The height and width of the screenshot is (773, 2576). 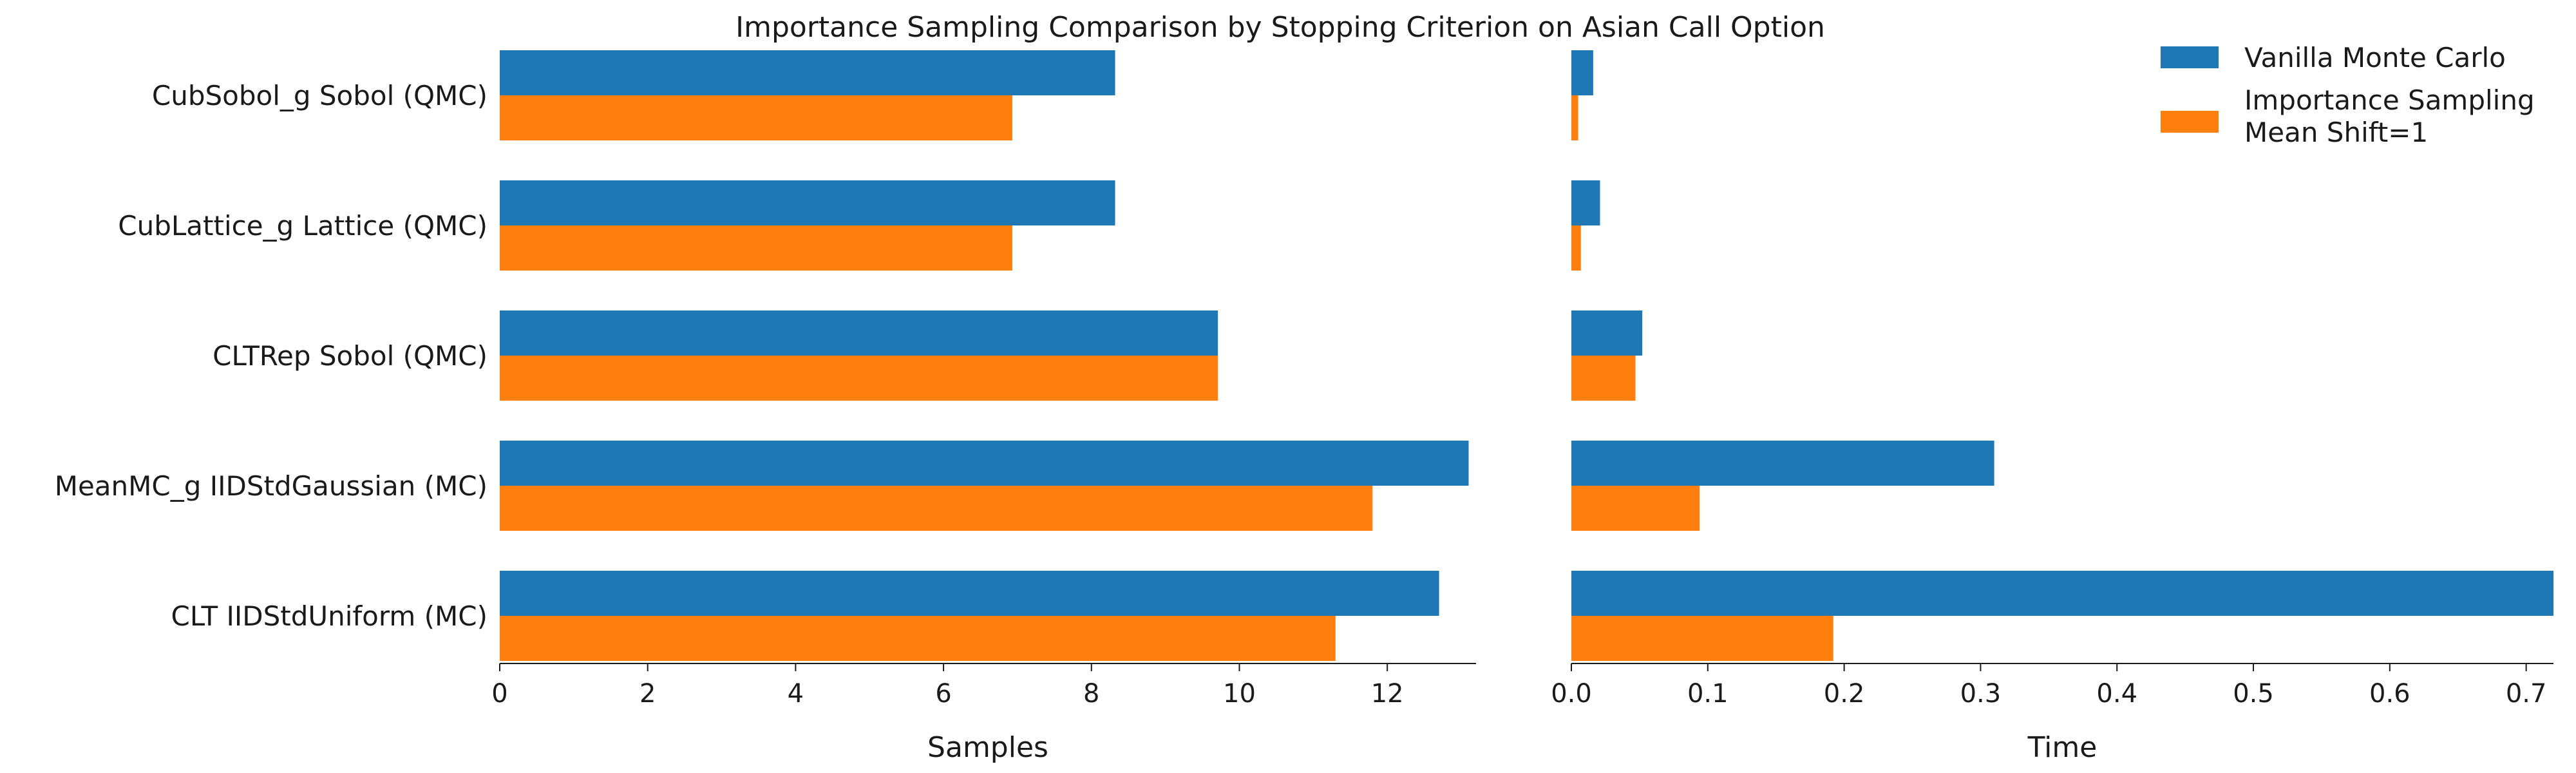 I want to click on samples-x-tick-label: 12, so click(x=1387, y=694).